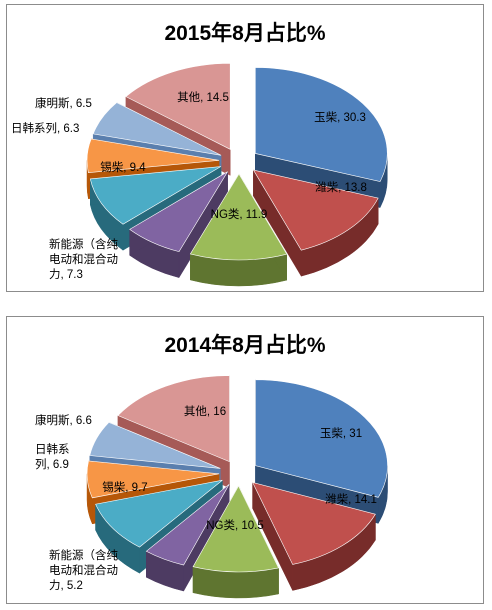  What do you see at coordinates (83, 259) in the screenshot?
I see `slice-data-label: 新能源（含纯电动和混合动力, 7.3` at bounding box center [83, 259].